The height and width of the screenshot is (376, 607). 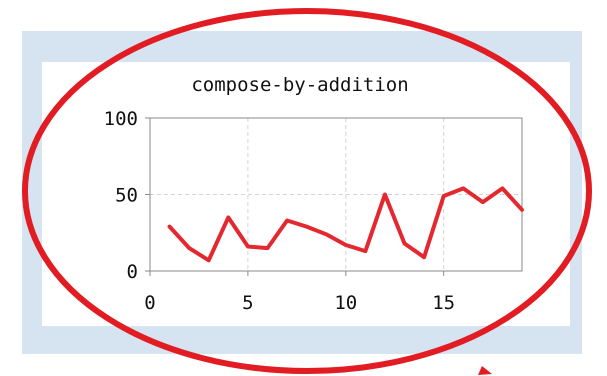 I want to click on series-group, so click(x=345, y=224).